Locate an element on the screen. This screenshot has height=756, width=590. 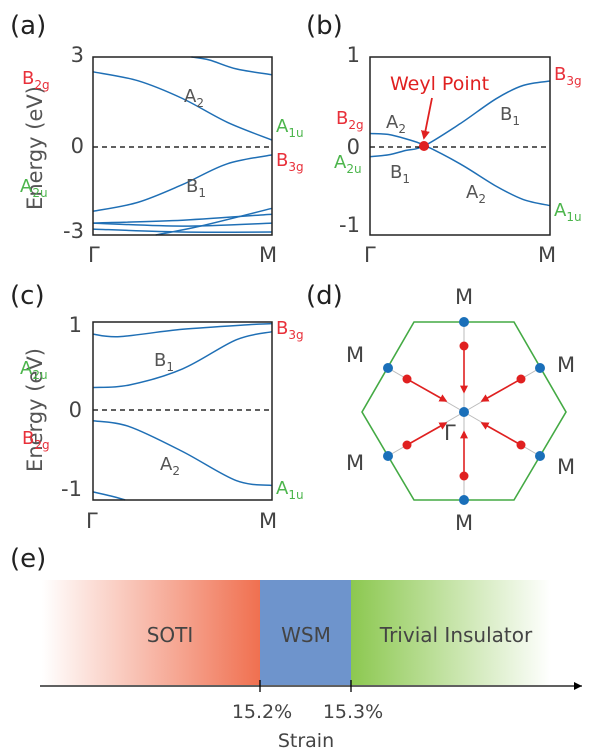
panel-a-xtick-m: M is located at coordinates (268, 255).